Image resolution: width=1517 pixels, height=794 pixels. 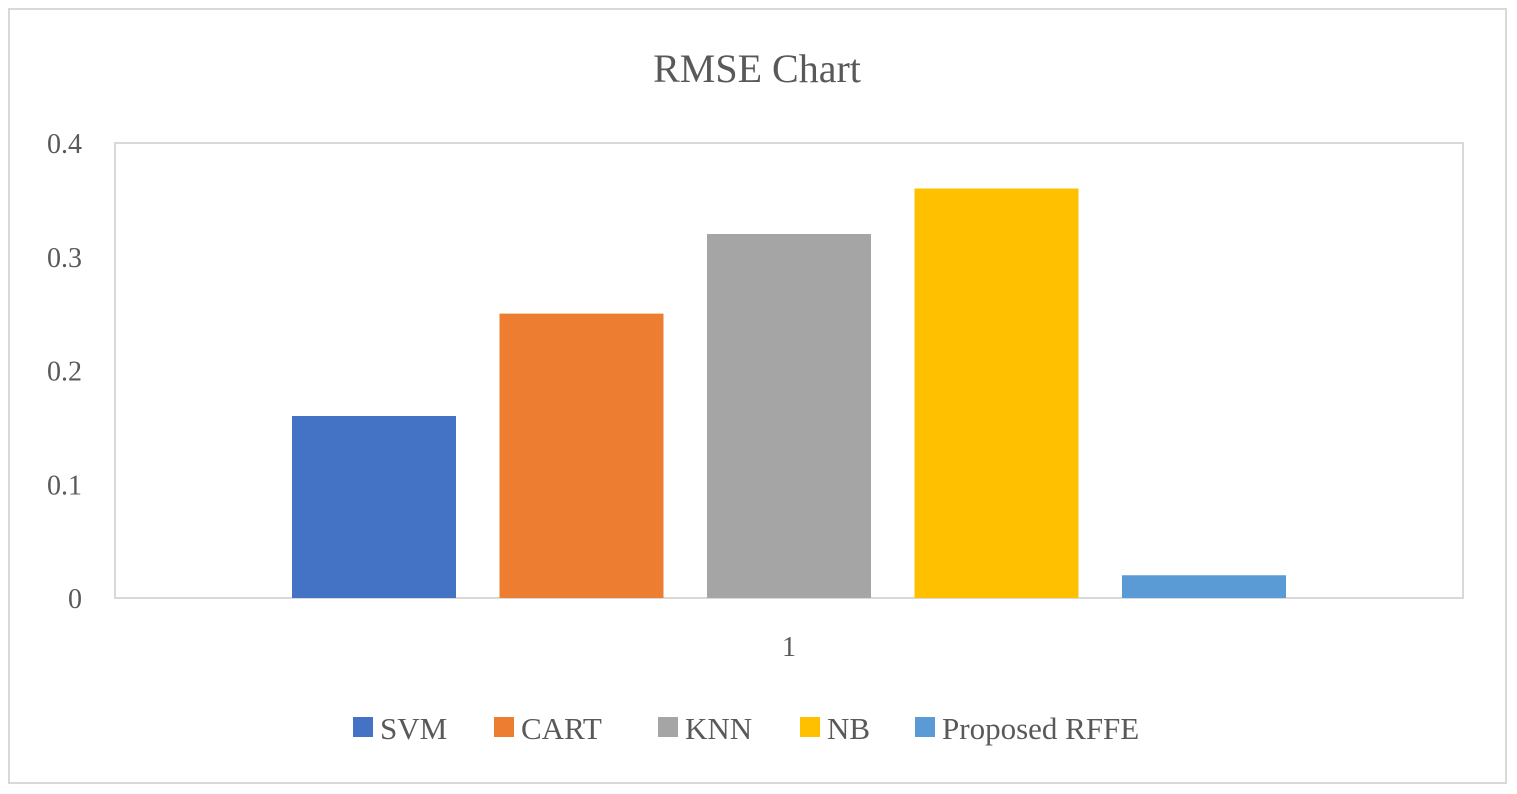 What do you see at coordinates (810, 727) in the screenshot?
I see `legend-swatch-nb` at bounding box center [810, 727].